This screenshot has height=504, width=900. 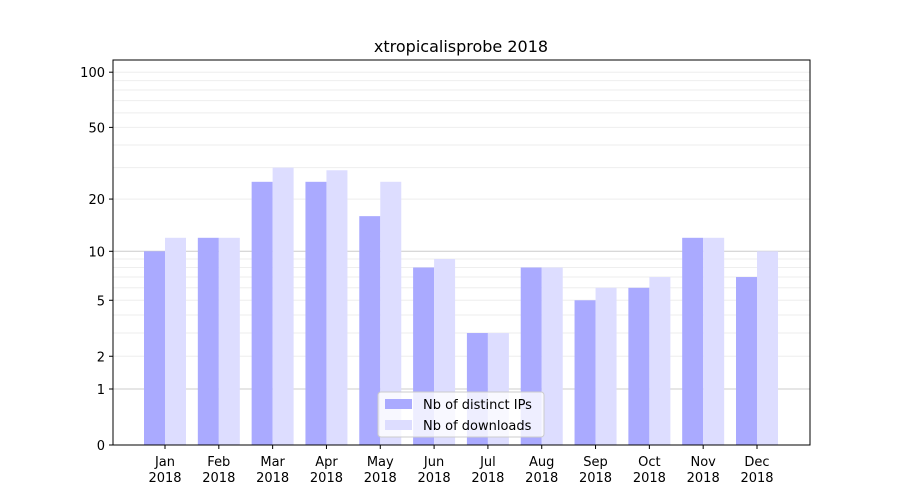 I want to click on chart-title: xtropicalisprobe 2018, so click(x=461, y=46).